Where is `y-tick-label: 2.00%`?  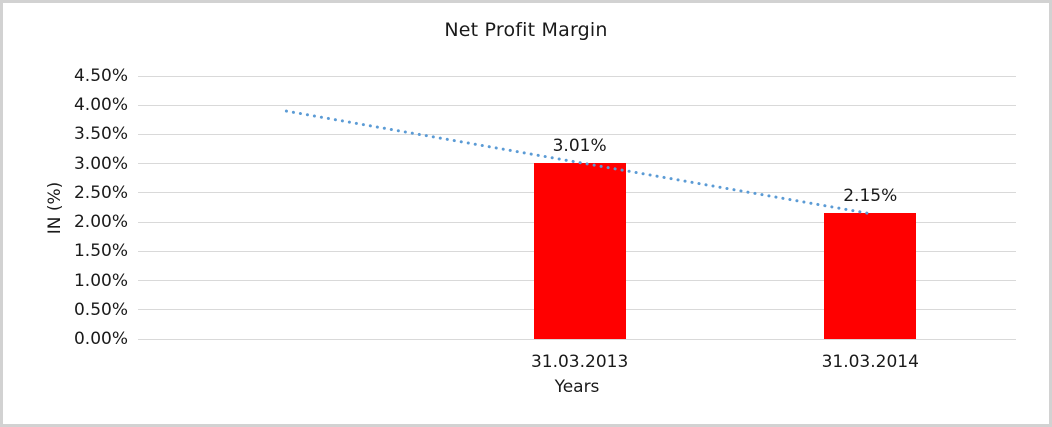
y-tick-label: 2.00% is located at coordinates (100, 222).